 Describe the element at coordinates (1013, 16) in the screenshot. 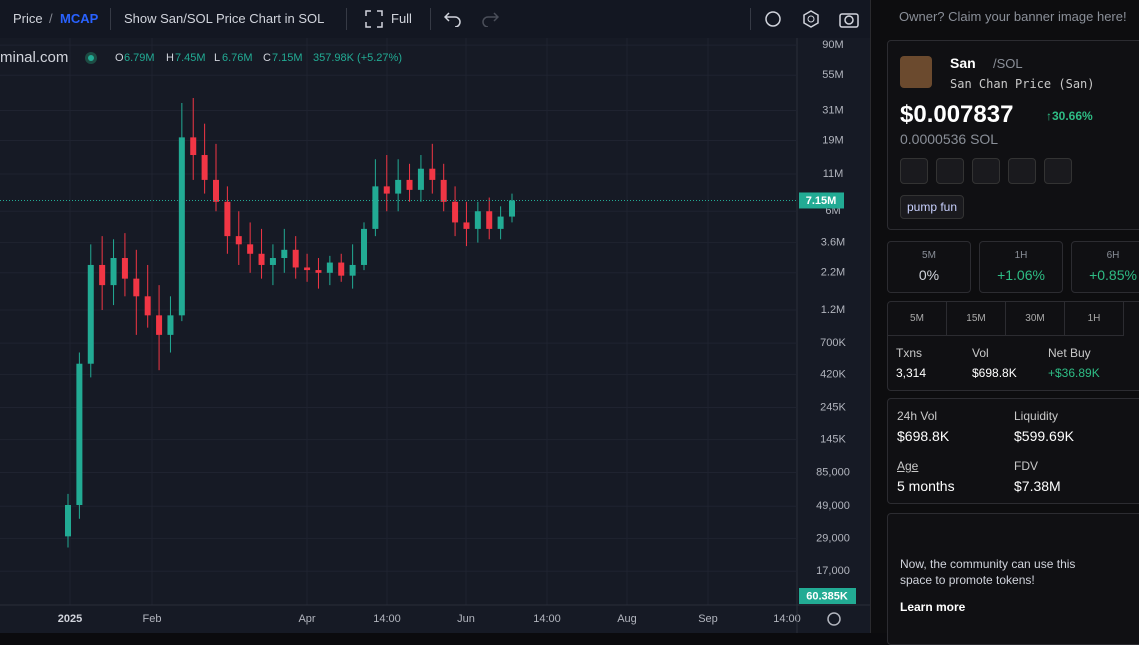

I see `banner-text: Owner? Claim your banner image here!` at that location.